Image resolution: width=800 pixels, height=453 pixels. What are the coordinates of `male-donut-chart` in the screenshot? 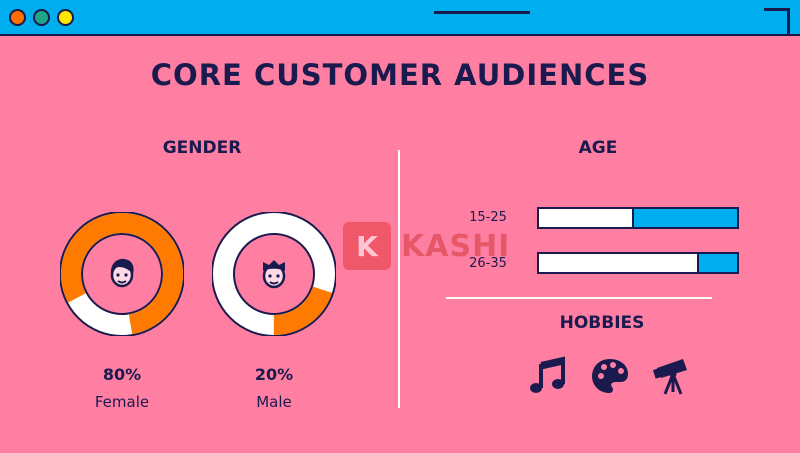 It's located at (274, 274).